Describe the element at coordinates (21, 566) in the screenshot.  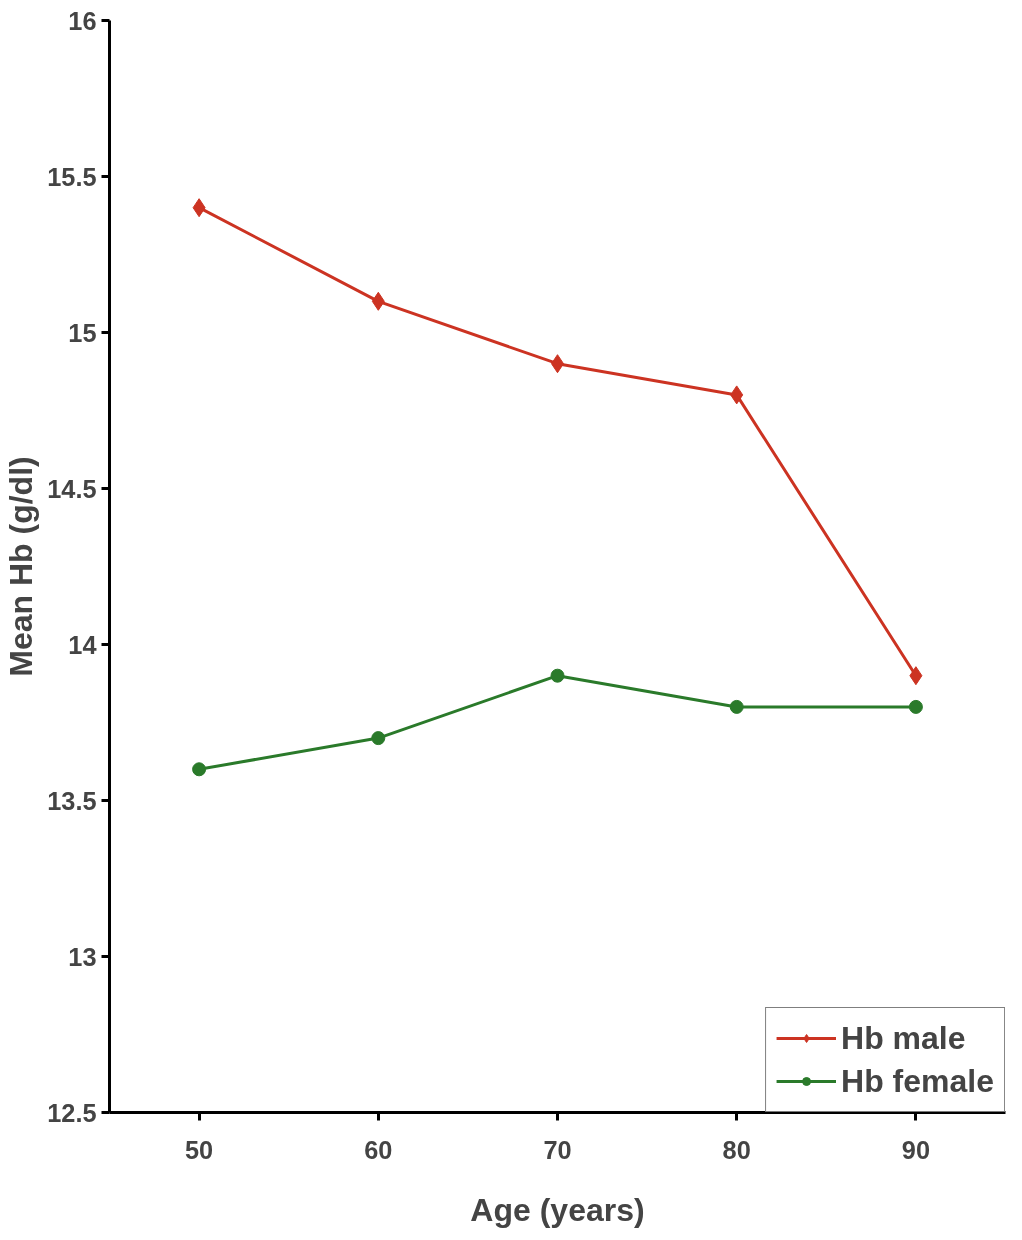
I see `y-axis-title: Mean Hb (g/dl)` at that location.